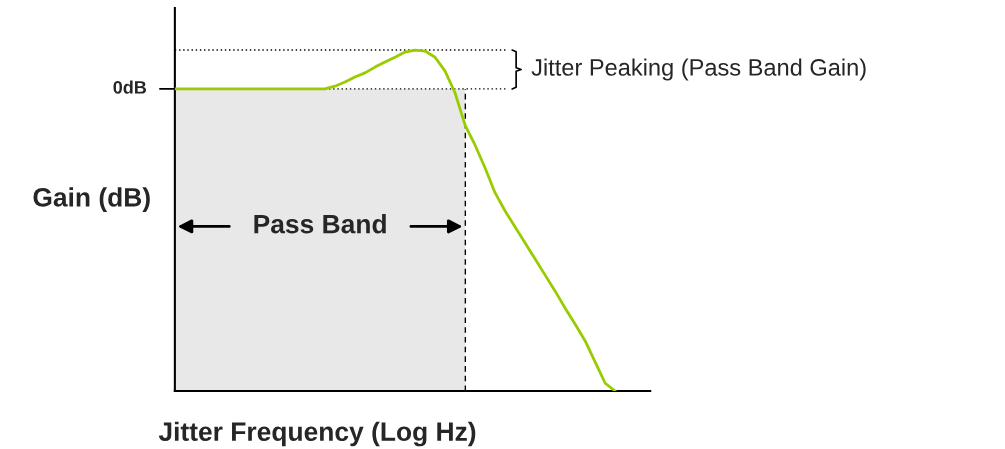 The width and height of the screenshot is (1005, 449). Describe the element at coordinates (320, 224) in the screenshot. I see `annotation: Pass Band` at that location.